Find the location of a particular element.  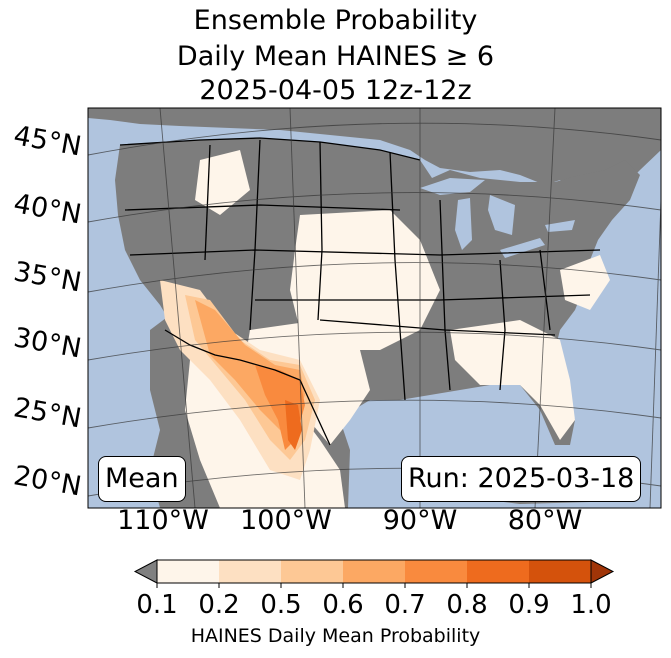

meridian-80w is located at coordinates (545, 308).